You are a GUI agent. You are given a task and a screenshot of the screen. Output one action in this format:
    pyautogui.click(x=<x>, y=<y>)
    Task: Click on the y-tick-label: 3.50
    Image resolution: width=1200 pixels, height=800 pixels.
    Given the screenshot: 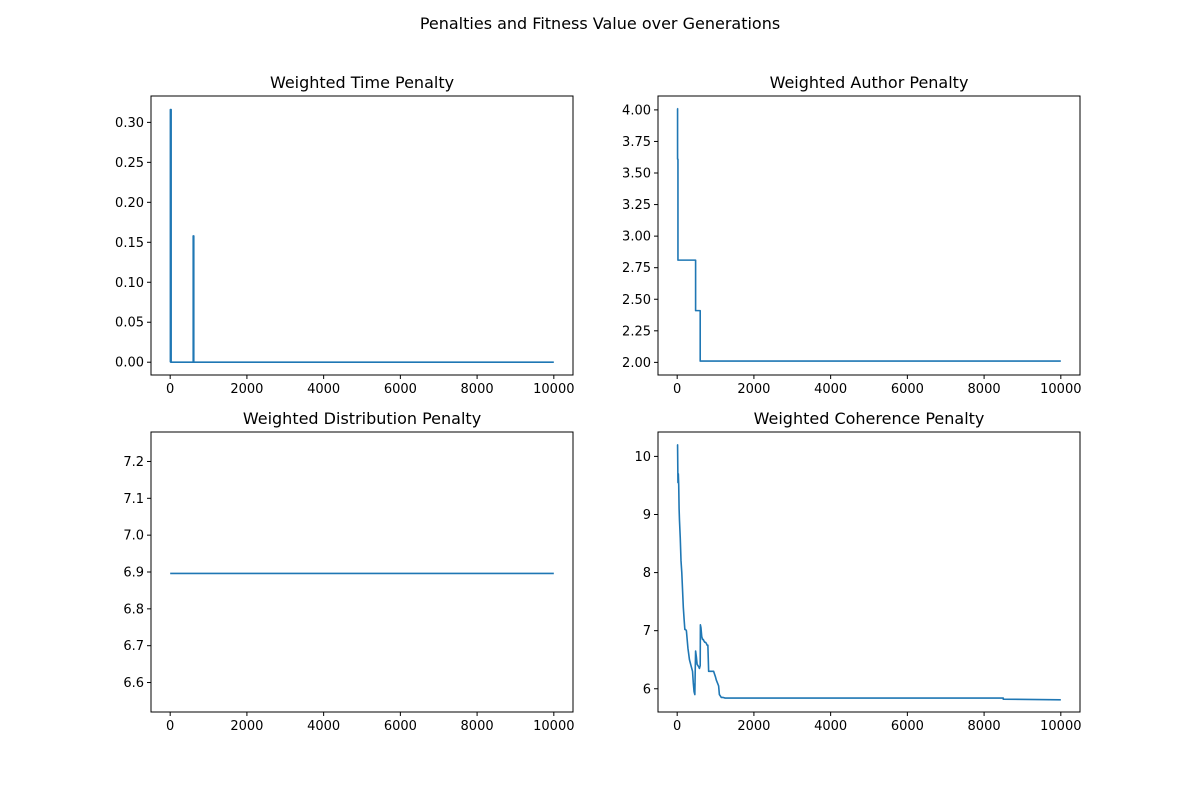 What is the action you would take?
    pyautogui.click(x=636, y=174)
    